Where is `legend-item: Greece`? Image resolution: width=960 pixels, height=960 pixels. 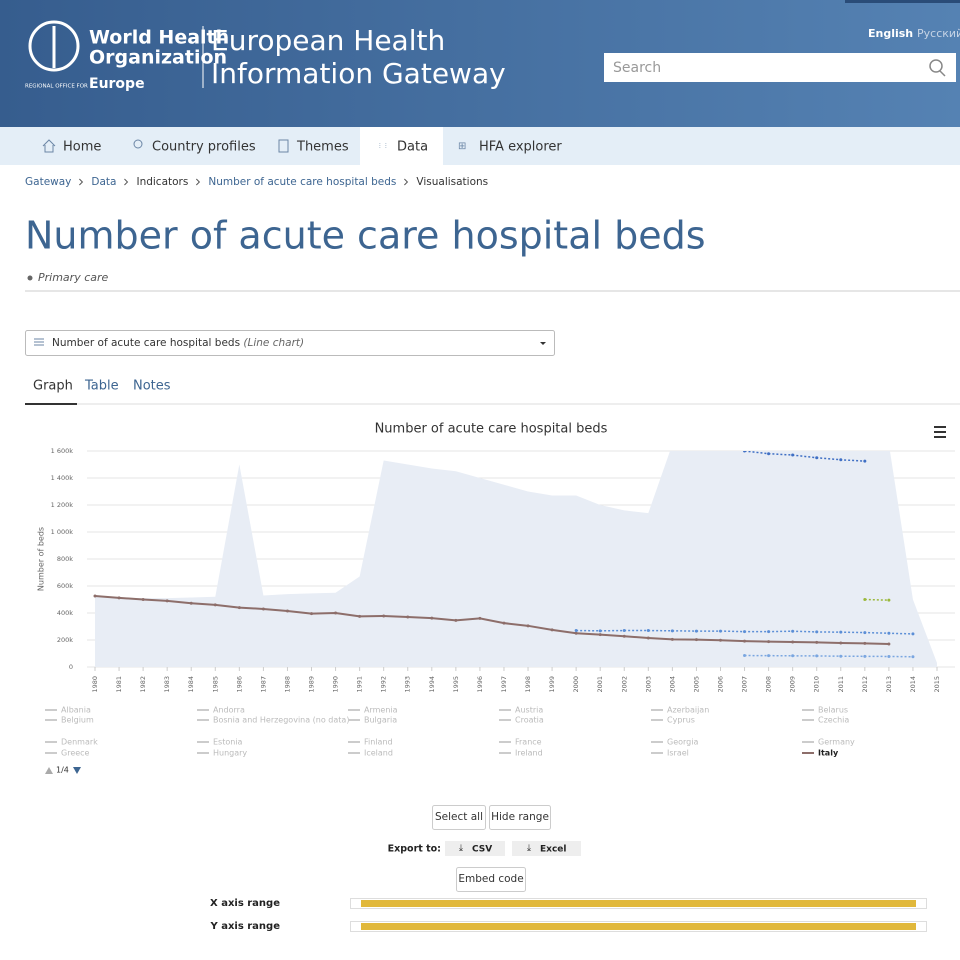 legend-item: Greece is located at coordinates (75, 753).